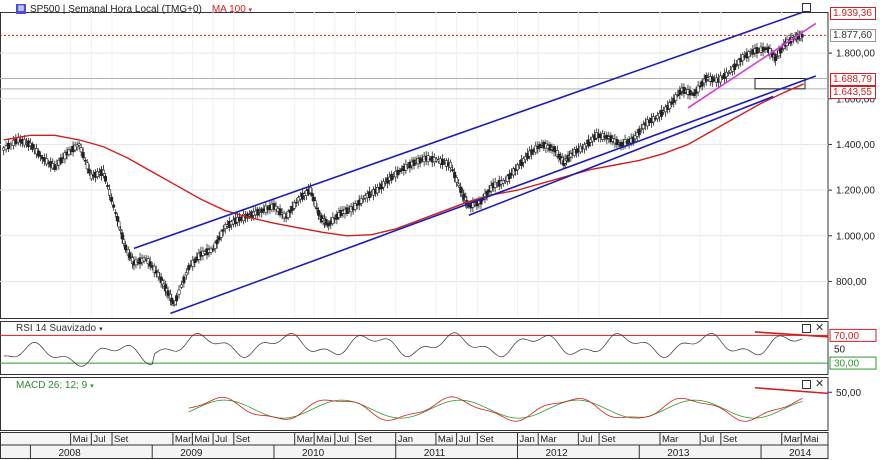 The image size is (880, 460). I want to click on ma-label-text: MA 100, so click(228, 9).